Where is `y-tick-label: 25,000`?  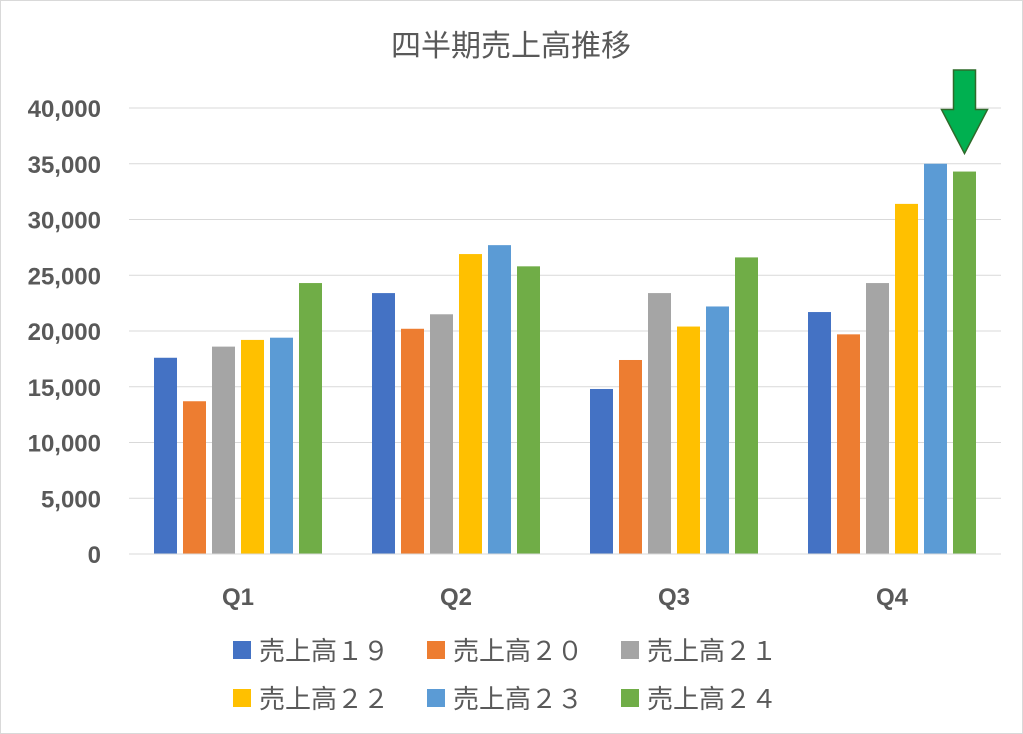
y-tick-label: 25,000 is located at coordinates (64, 276).